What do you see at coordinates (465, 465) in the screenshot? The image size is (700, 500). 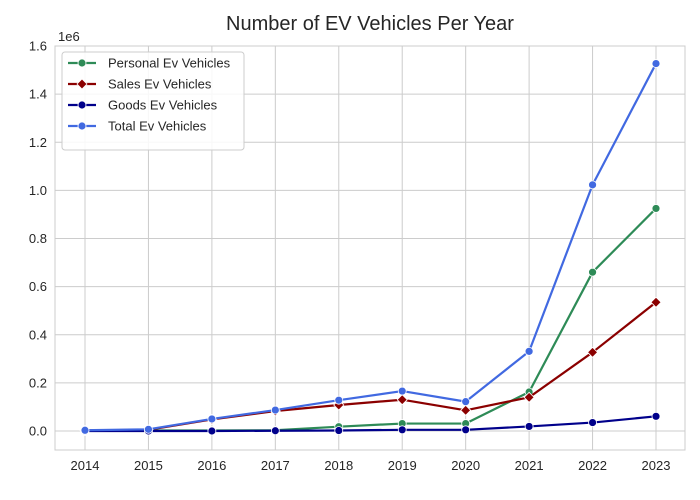 I see `x-tick-label: 2020` at bounding box center [465, 465].